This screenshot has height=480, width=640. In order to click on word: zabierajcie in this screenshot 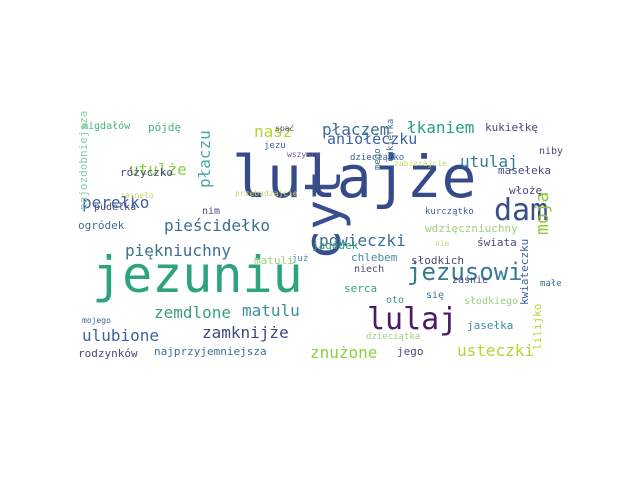, I will do `click(420, 163)`.